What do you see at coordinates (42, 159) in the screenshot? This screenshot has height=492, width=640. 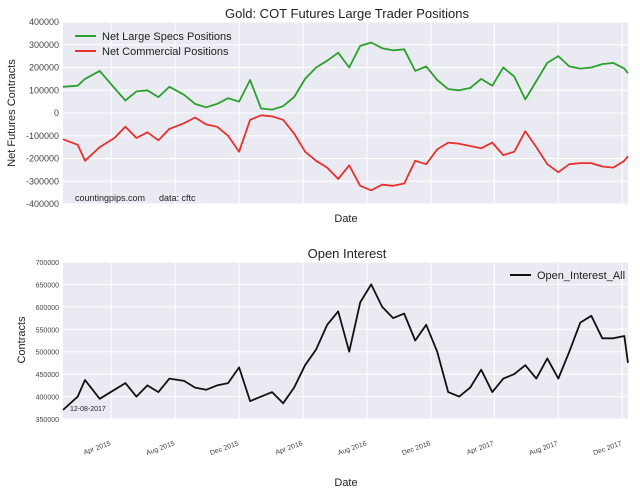 I see `y-tick-label: -200000` at bounding box center [42, 159].